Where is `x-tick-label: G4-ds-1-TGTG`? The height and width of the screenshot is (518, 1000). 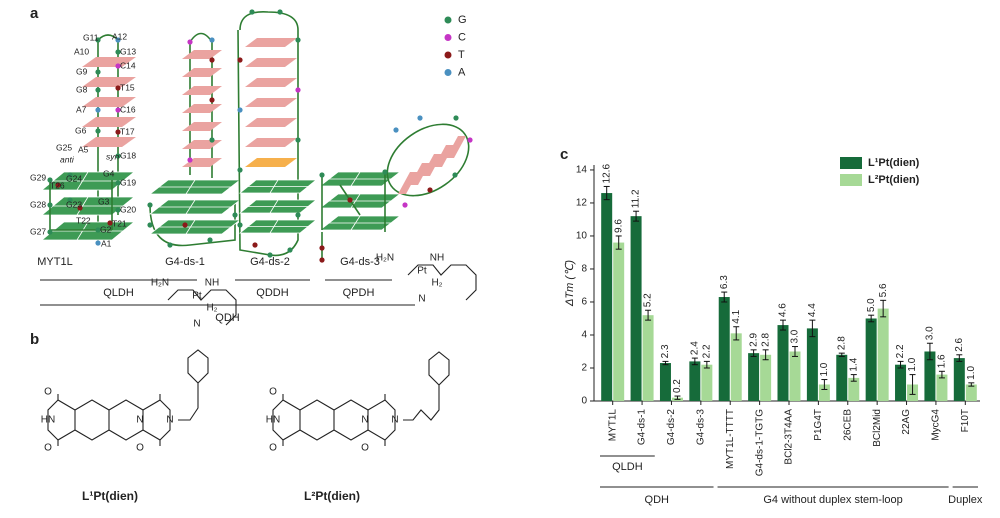 x-tick-label: G4-ds-1-TGTG is located at coordinates (759, 442).